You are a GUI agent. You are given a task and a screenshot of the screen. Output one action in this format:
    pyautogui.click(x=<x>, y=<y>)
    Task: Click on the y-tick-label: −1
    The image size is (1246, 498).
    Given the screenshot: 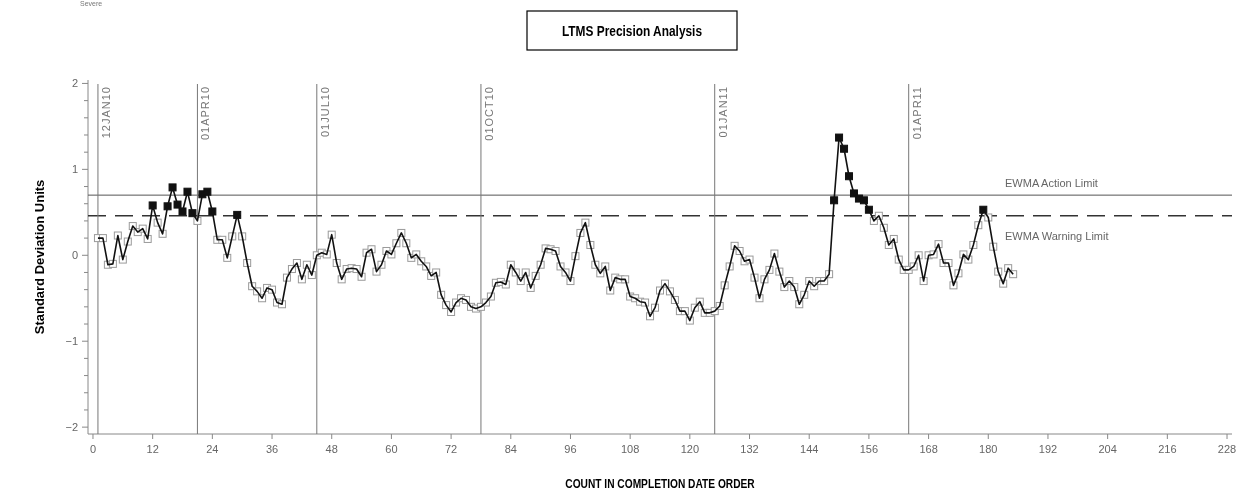 What is the action you would take?
    pyautogui.click(x=71, y=341)
    